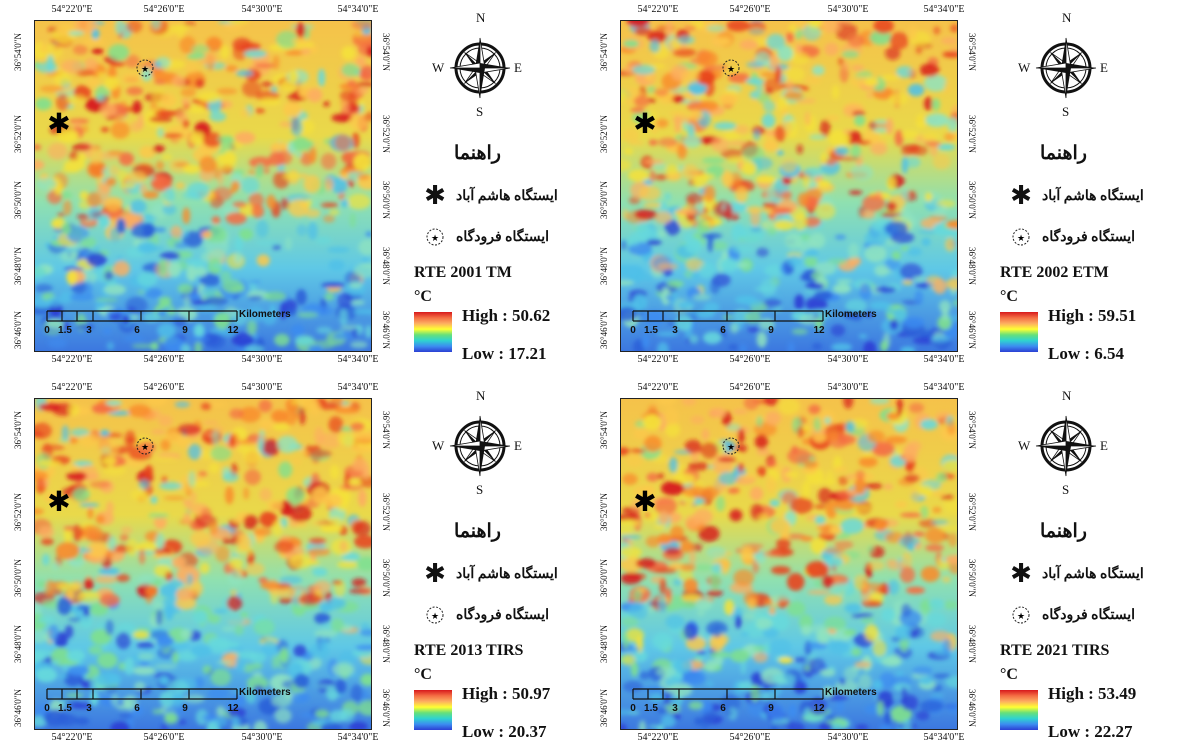 The image size is (1179, 754). Describe the element at coordinates (89, 708) in the screenshot. I see `scale-bar-label: 3` at that location.